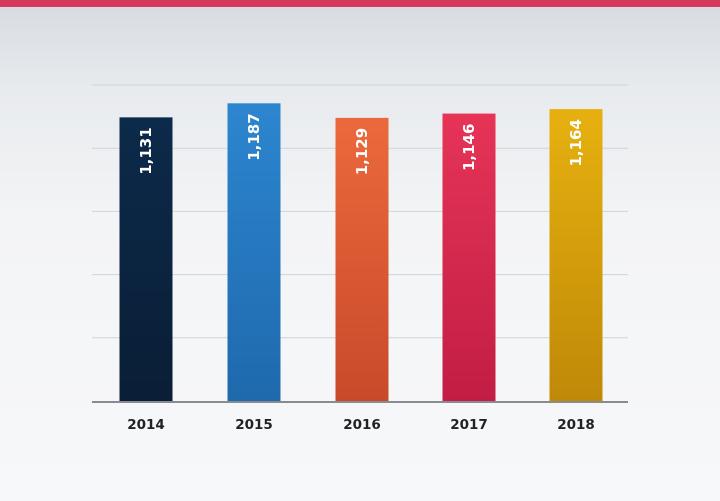 The width and height of the screenshot is (720, 501). What do you see at coordinates (254, 425) in the screenshot?
I see `x-tick-label: 2015` at bounding box center [254, 425].